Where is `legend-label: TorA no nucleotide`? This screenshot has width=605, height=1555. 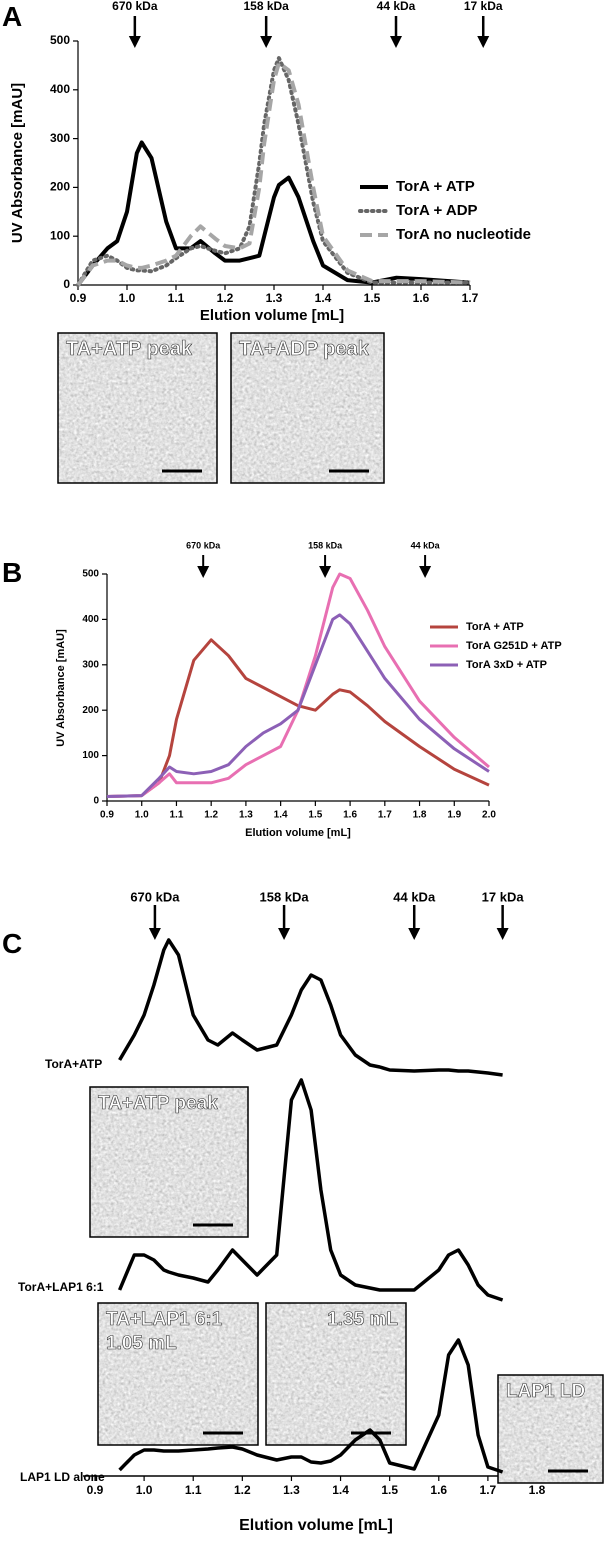
legend-label: TorA no nucleotide is located at coordinates (463, 234).